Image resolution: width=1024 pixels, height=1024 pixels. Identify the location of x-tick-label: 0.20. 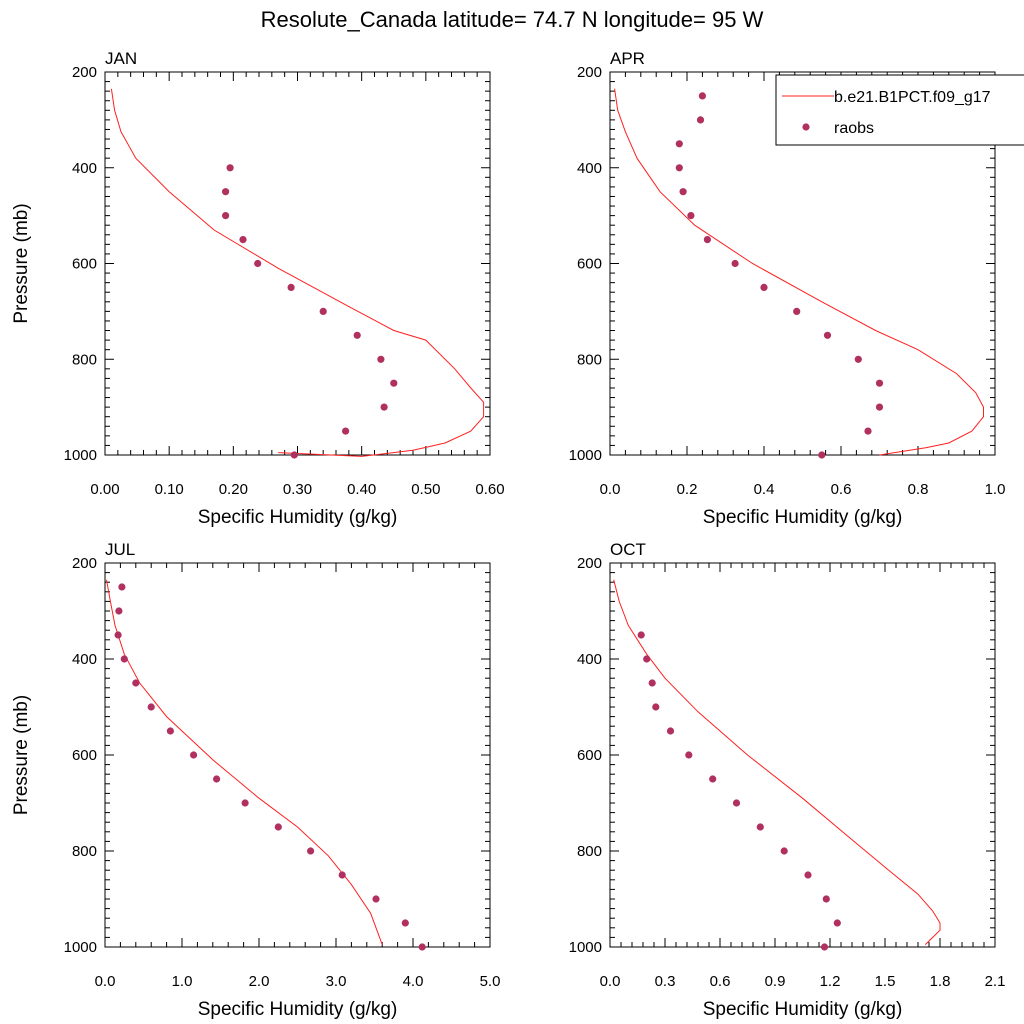
(233, 489).